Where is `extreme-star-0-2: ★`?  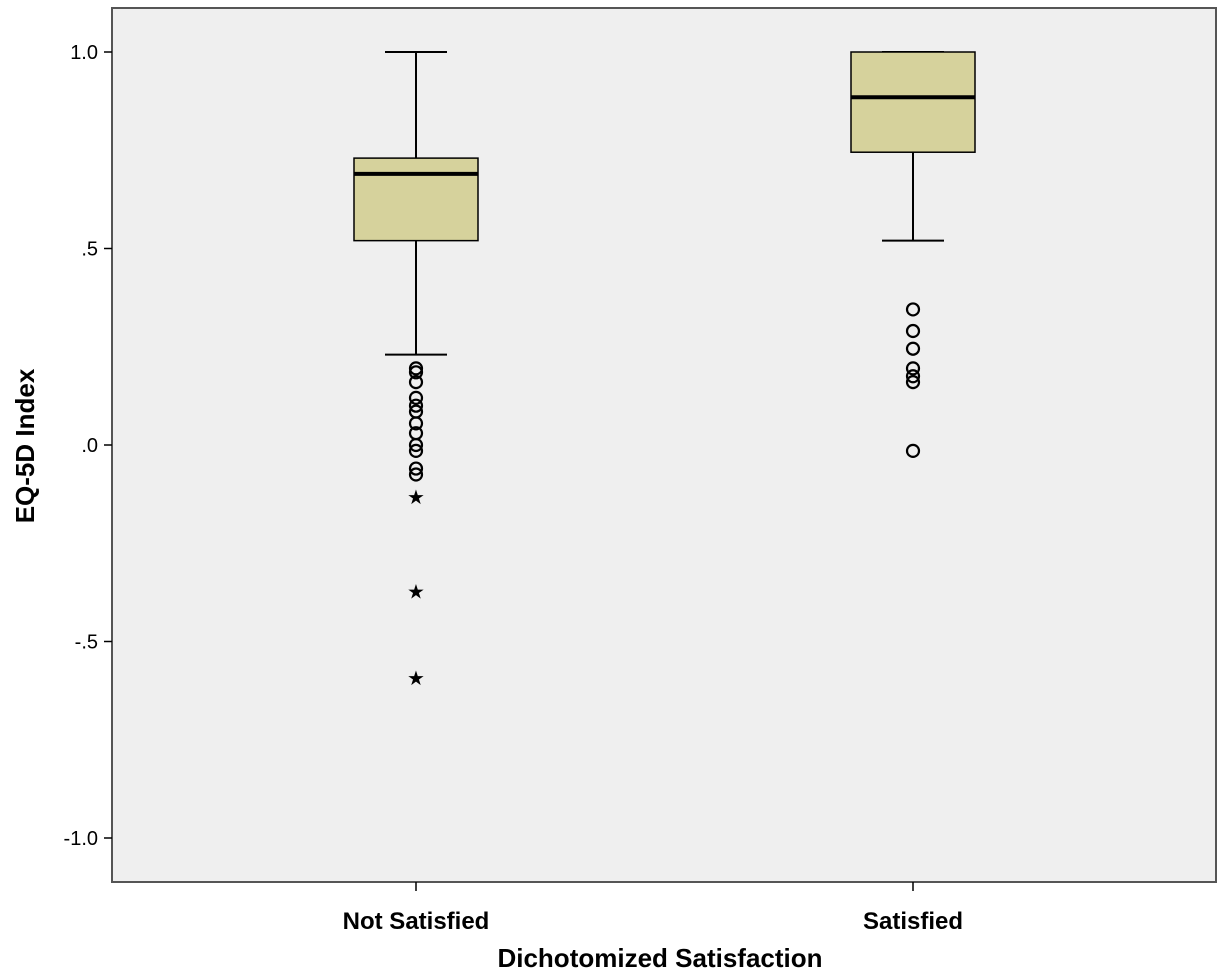 extreme-star-0-2: ★ is located at coordinates (416, 678).